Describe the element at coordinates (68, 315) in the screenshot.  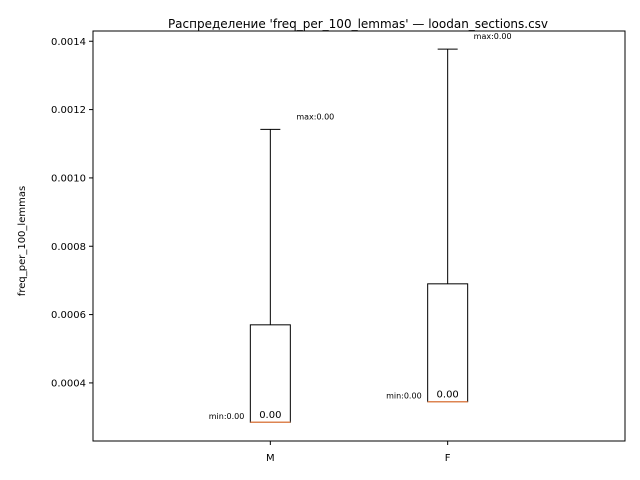
I see `y-tick-label: 0.0006` at that location.